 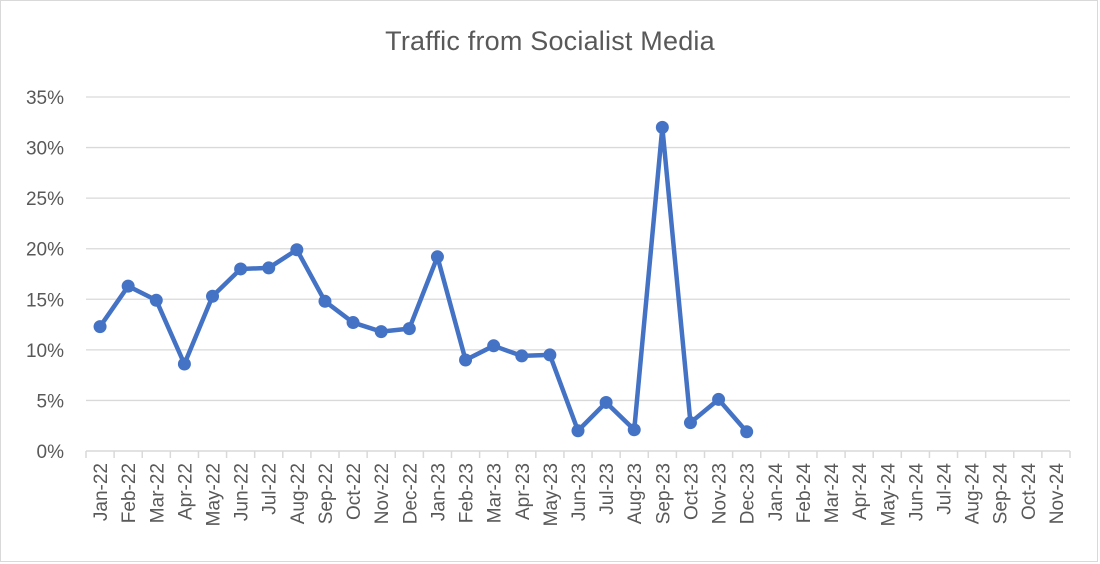 What do you see at coordinates (129, 493) in the screenshot?
I see `x-tick-label: Feb-22` at bounding box center [129, 493].